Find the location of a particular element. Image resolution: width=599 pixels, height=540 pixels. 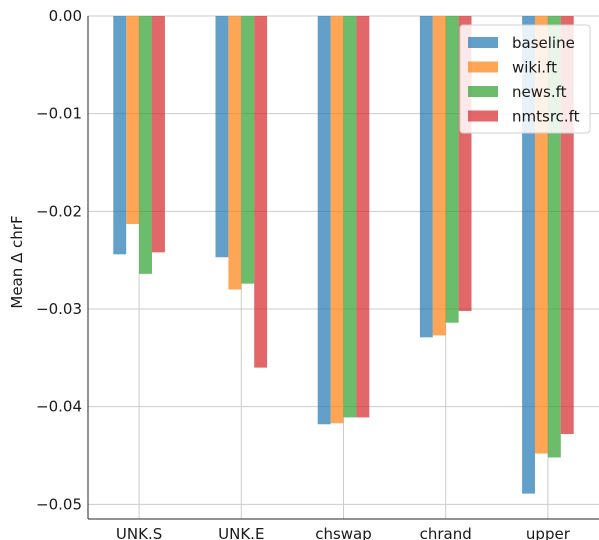

y-tick-label: −0.01 is located at coordinates (59, 114).